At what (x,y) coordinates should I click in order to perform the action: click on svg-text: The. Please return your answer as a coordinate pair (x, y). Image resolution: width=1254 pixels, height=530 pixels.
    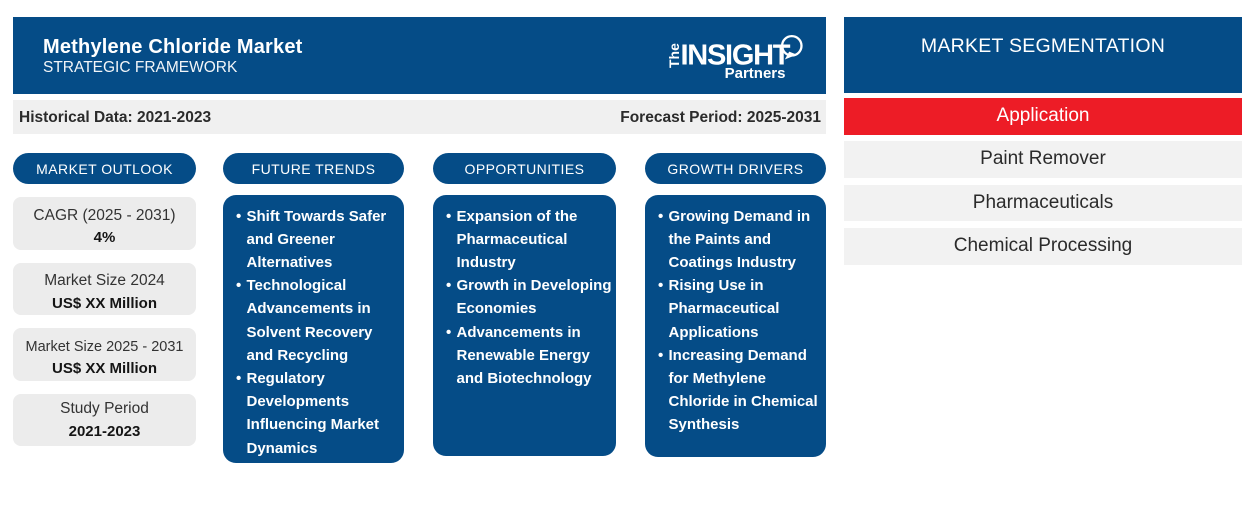
    Looking at the image, I should click on (674, 55).